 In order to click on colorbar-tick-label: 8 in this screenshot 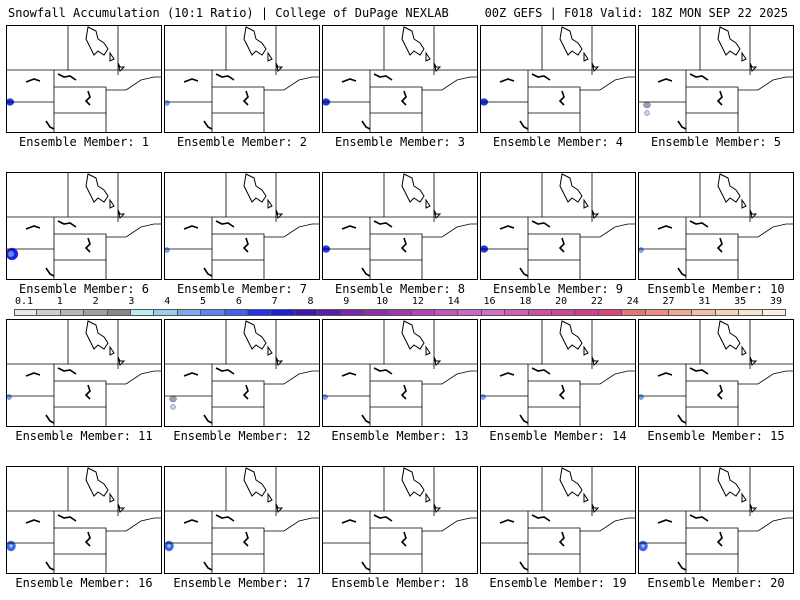, I will do `click(310, 301)`.